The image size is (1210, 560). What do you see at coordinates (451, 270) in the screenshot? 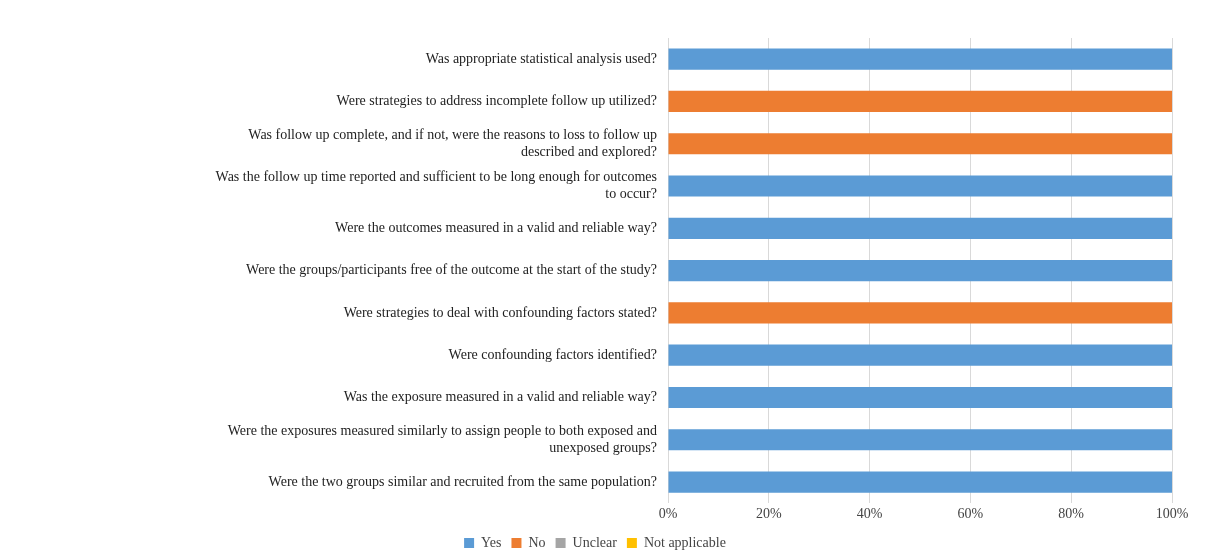
I see `y-tick-label: Were the groups/participants free of the outcome at the start of the study?` at bounding box center [451, 270].